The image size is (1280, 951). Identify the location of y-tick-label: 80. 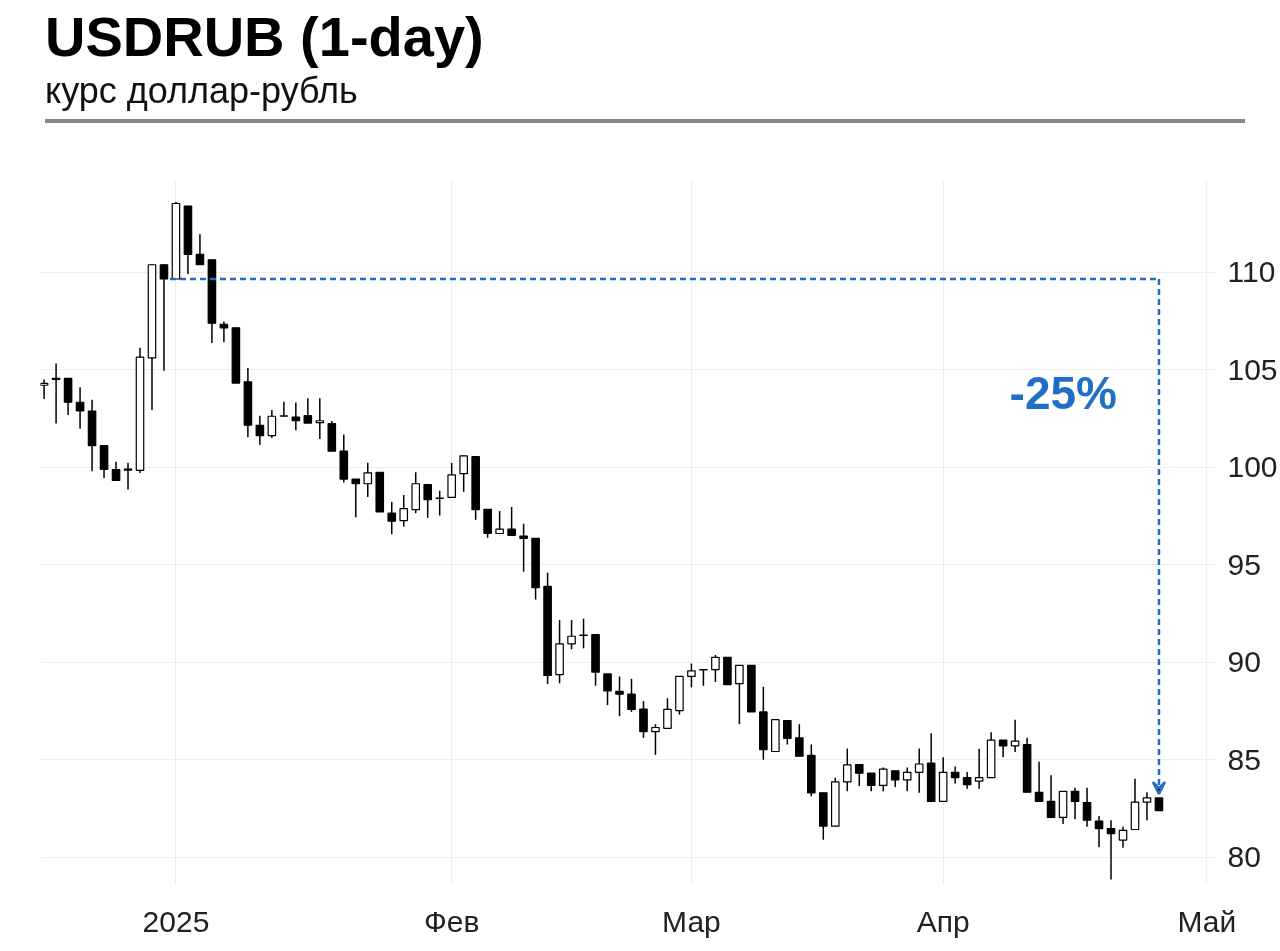
(1244, 857).